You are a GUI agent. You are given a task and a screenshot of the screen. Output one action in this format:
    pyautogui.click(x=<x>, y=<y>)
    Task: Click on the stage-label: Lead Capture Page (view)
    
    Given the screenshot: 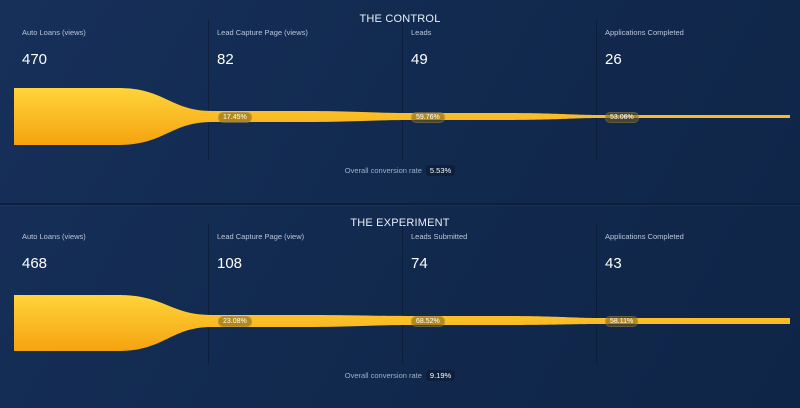 What is the action you would take?
    pyautogui.click(x=261, y=236)
    